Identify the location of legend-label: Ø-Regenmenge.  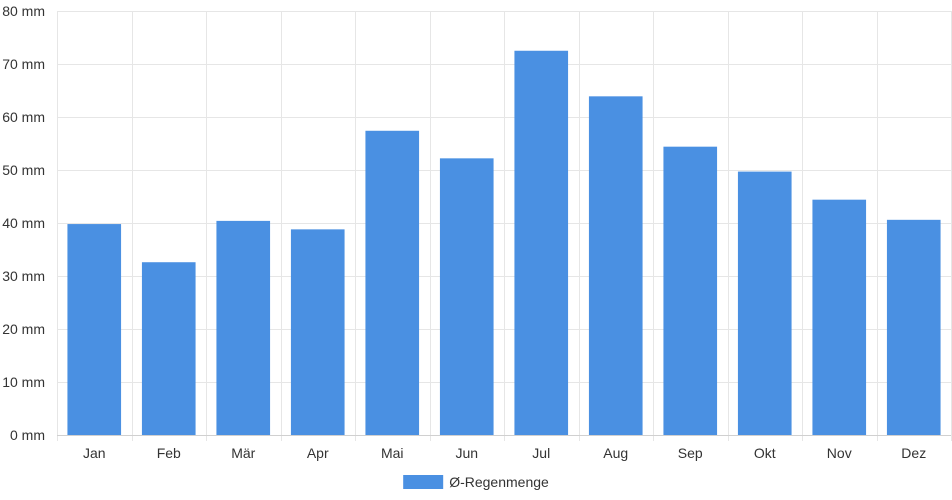
(499, 482).